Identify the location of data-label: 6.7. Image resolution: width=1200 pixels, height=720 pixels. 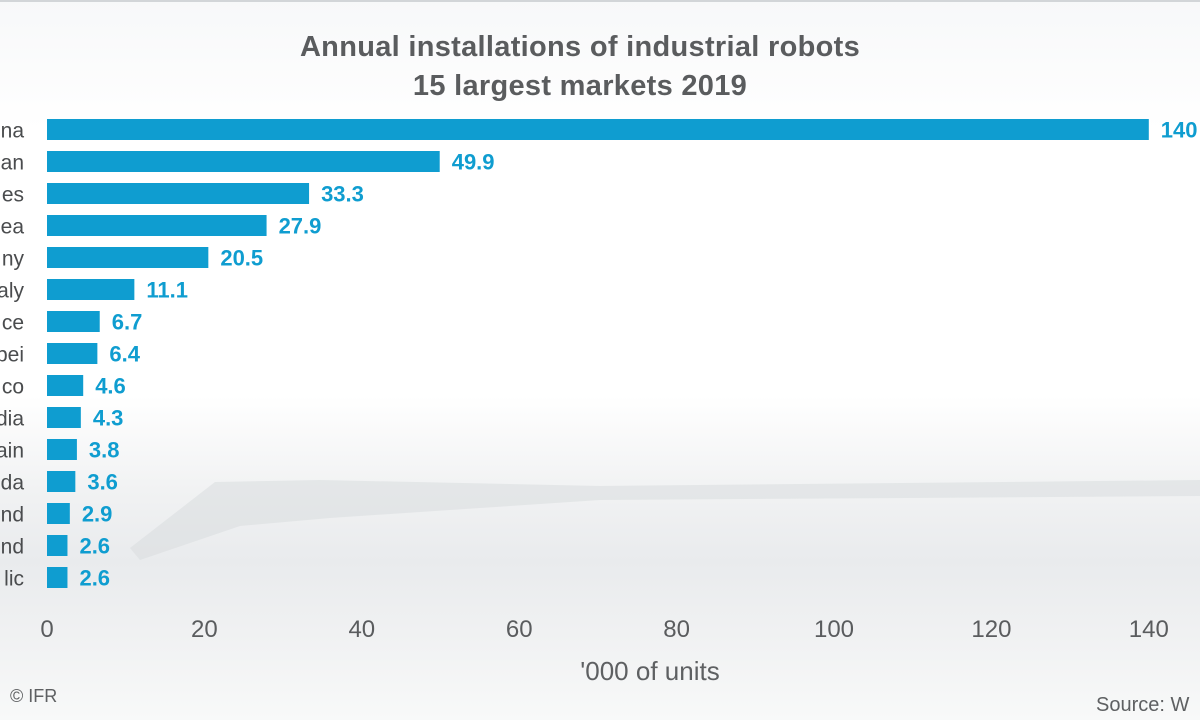
(127, 322).